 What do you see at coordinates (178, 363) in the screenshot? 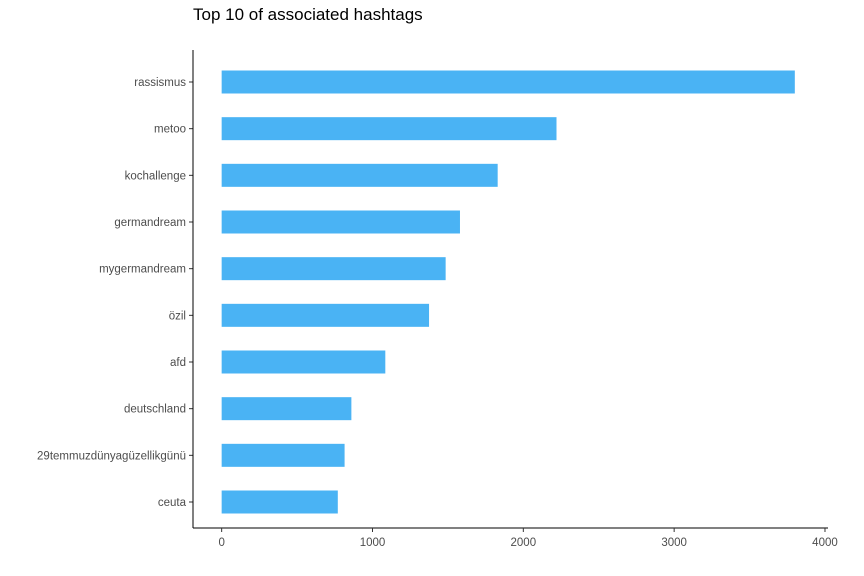
I see `y-tick-label: afd` at bounding box center [178, 363].